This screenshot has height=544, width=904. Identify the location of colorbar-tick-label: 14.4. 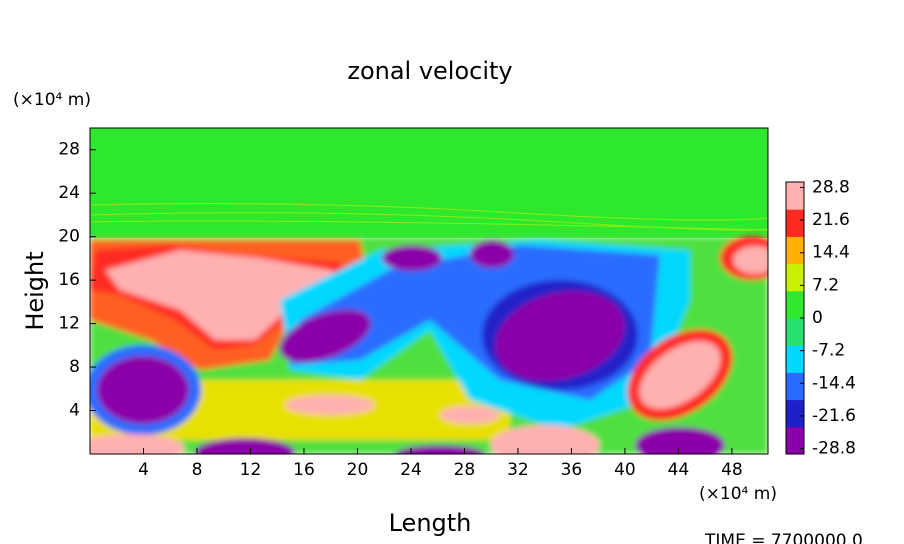
(831, 253).